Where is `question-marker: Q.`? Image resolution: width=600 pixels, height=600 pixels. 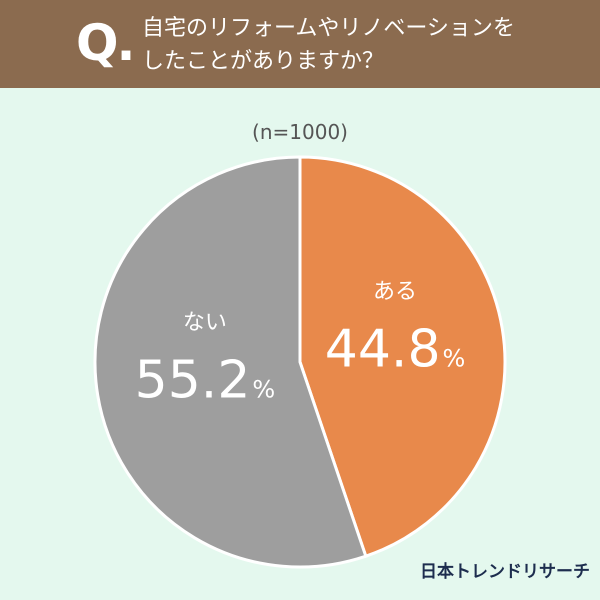 question-marker: Q. is located at coordinates (105, 43).